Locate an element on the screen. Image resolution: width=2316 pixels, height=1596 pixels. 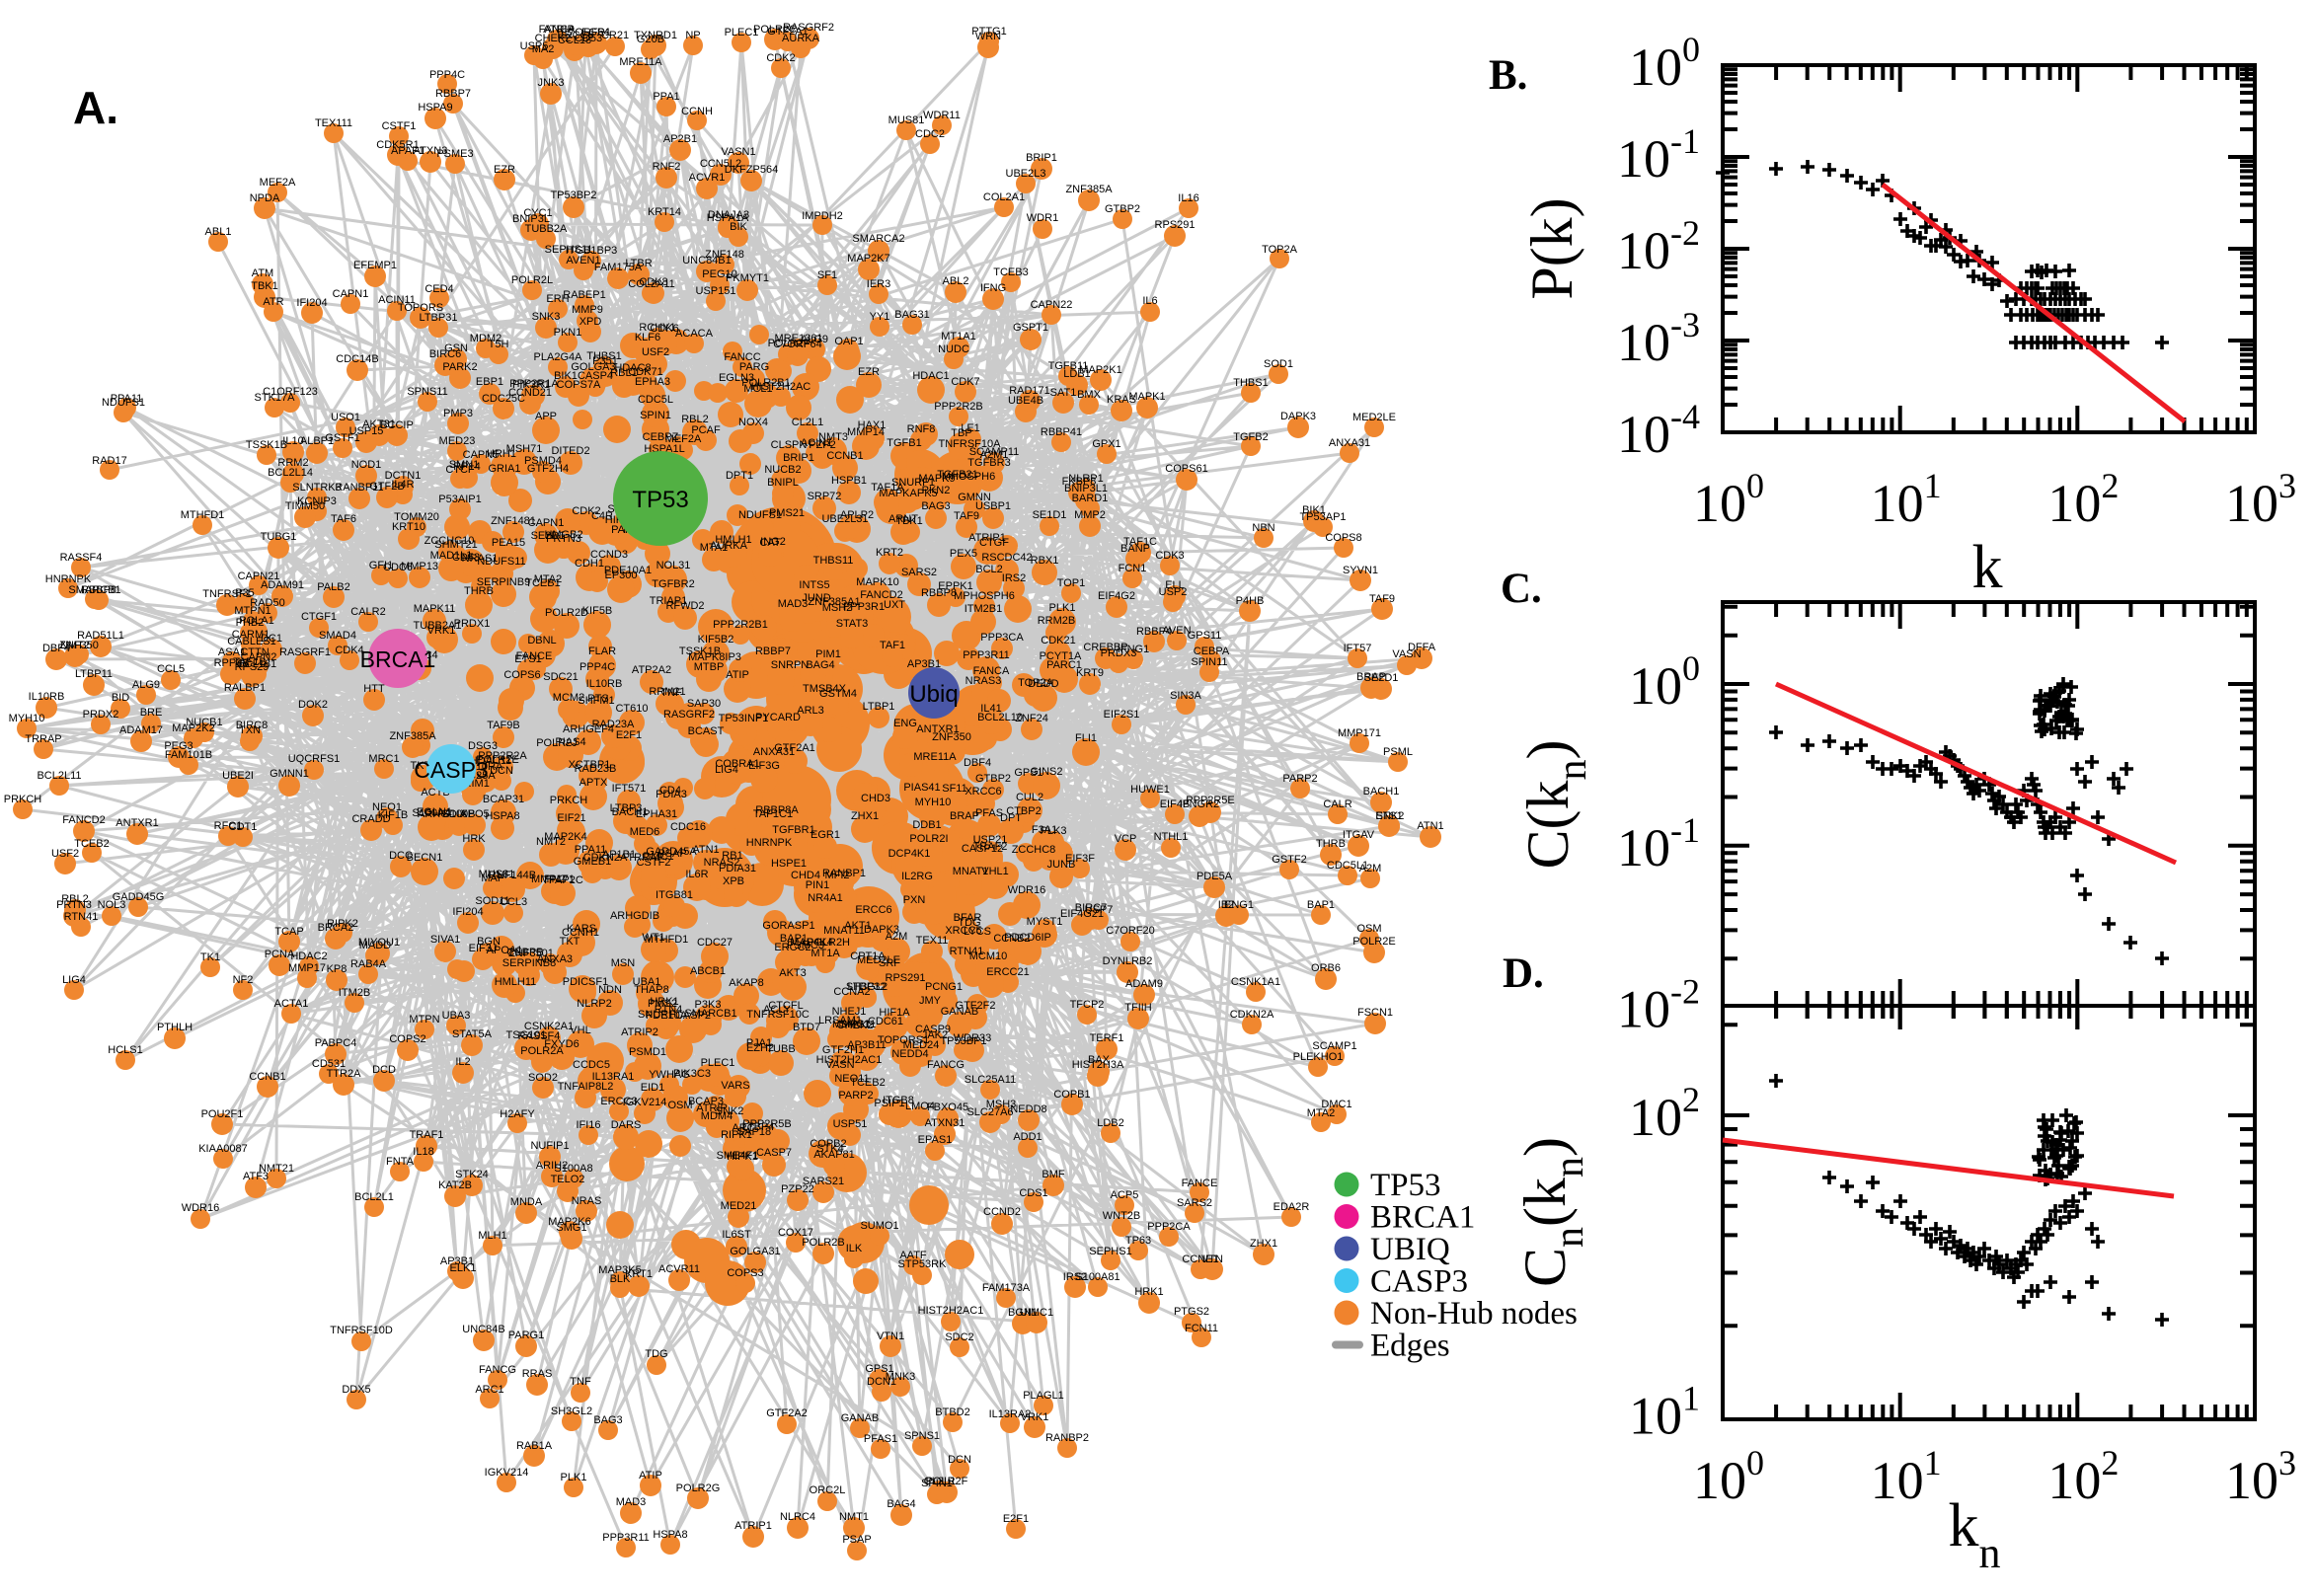
svg-text: IGKV214 is located at coordinates (645, 1102).